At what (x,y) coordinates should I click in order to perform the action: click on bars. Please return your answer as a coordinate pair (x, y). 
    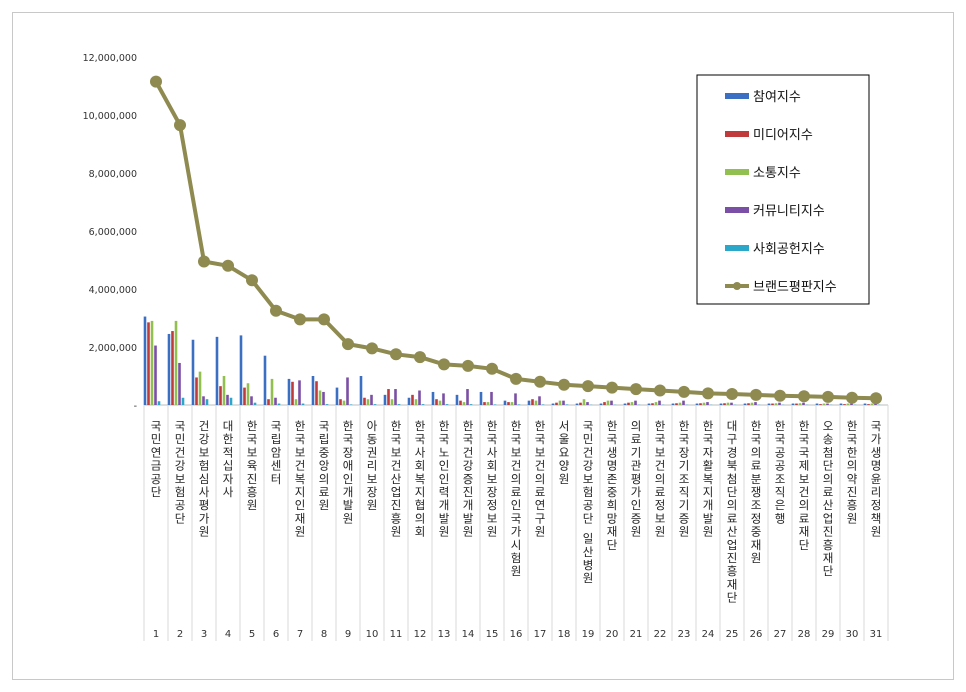
    Looking at the image, I should click on (512, 360).